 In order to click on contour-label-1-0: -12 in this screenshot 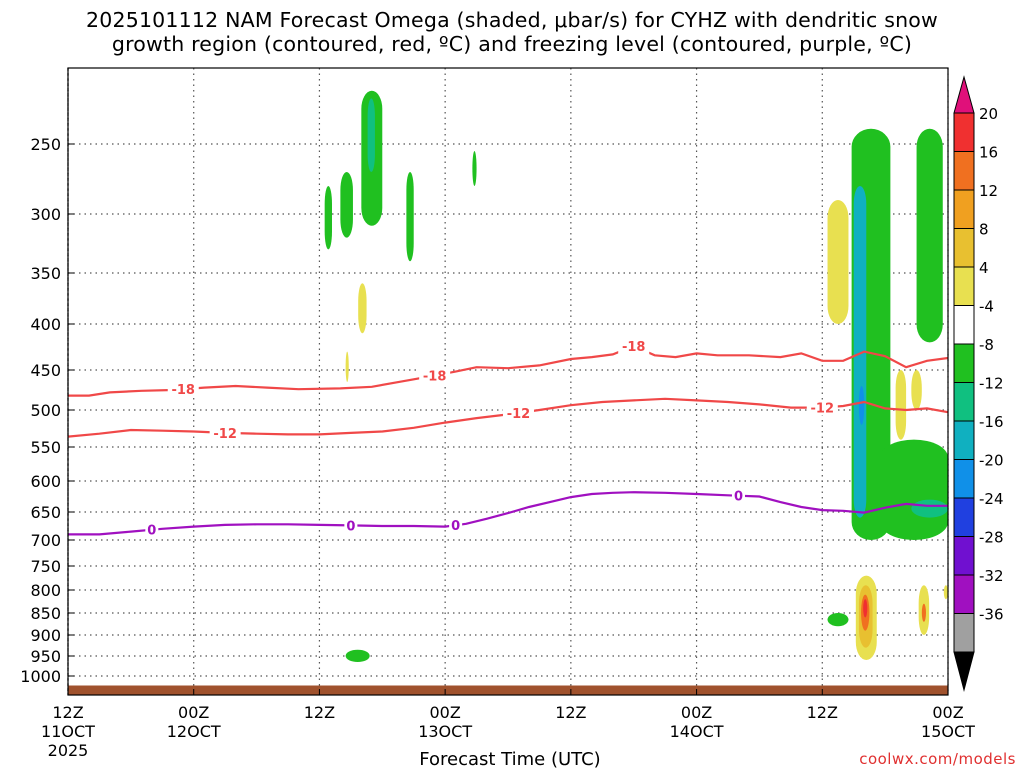, I will do `click(225, 434)`.